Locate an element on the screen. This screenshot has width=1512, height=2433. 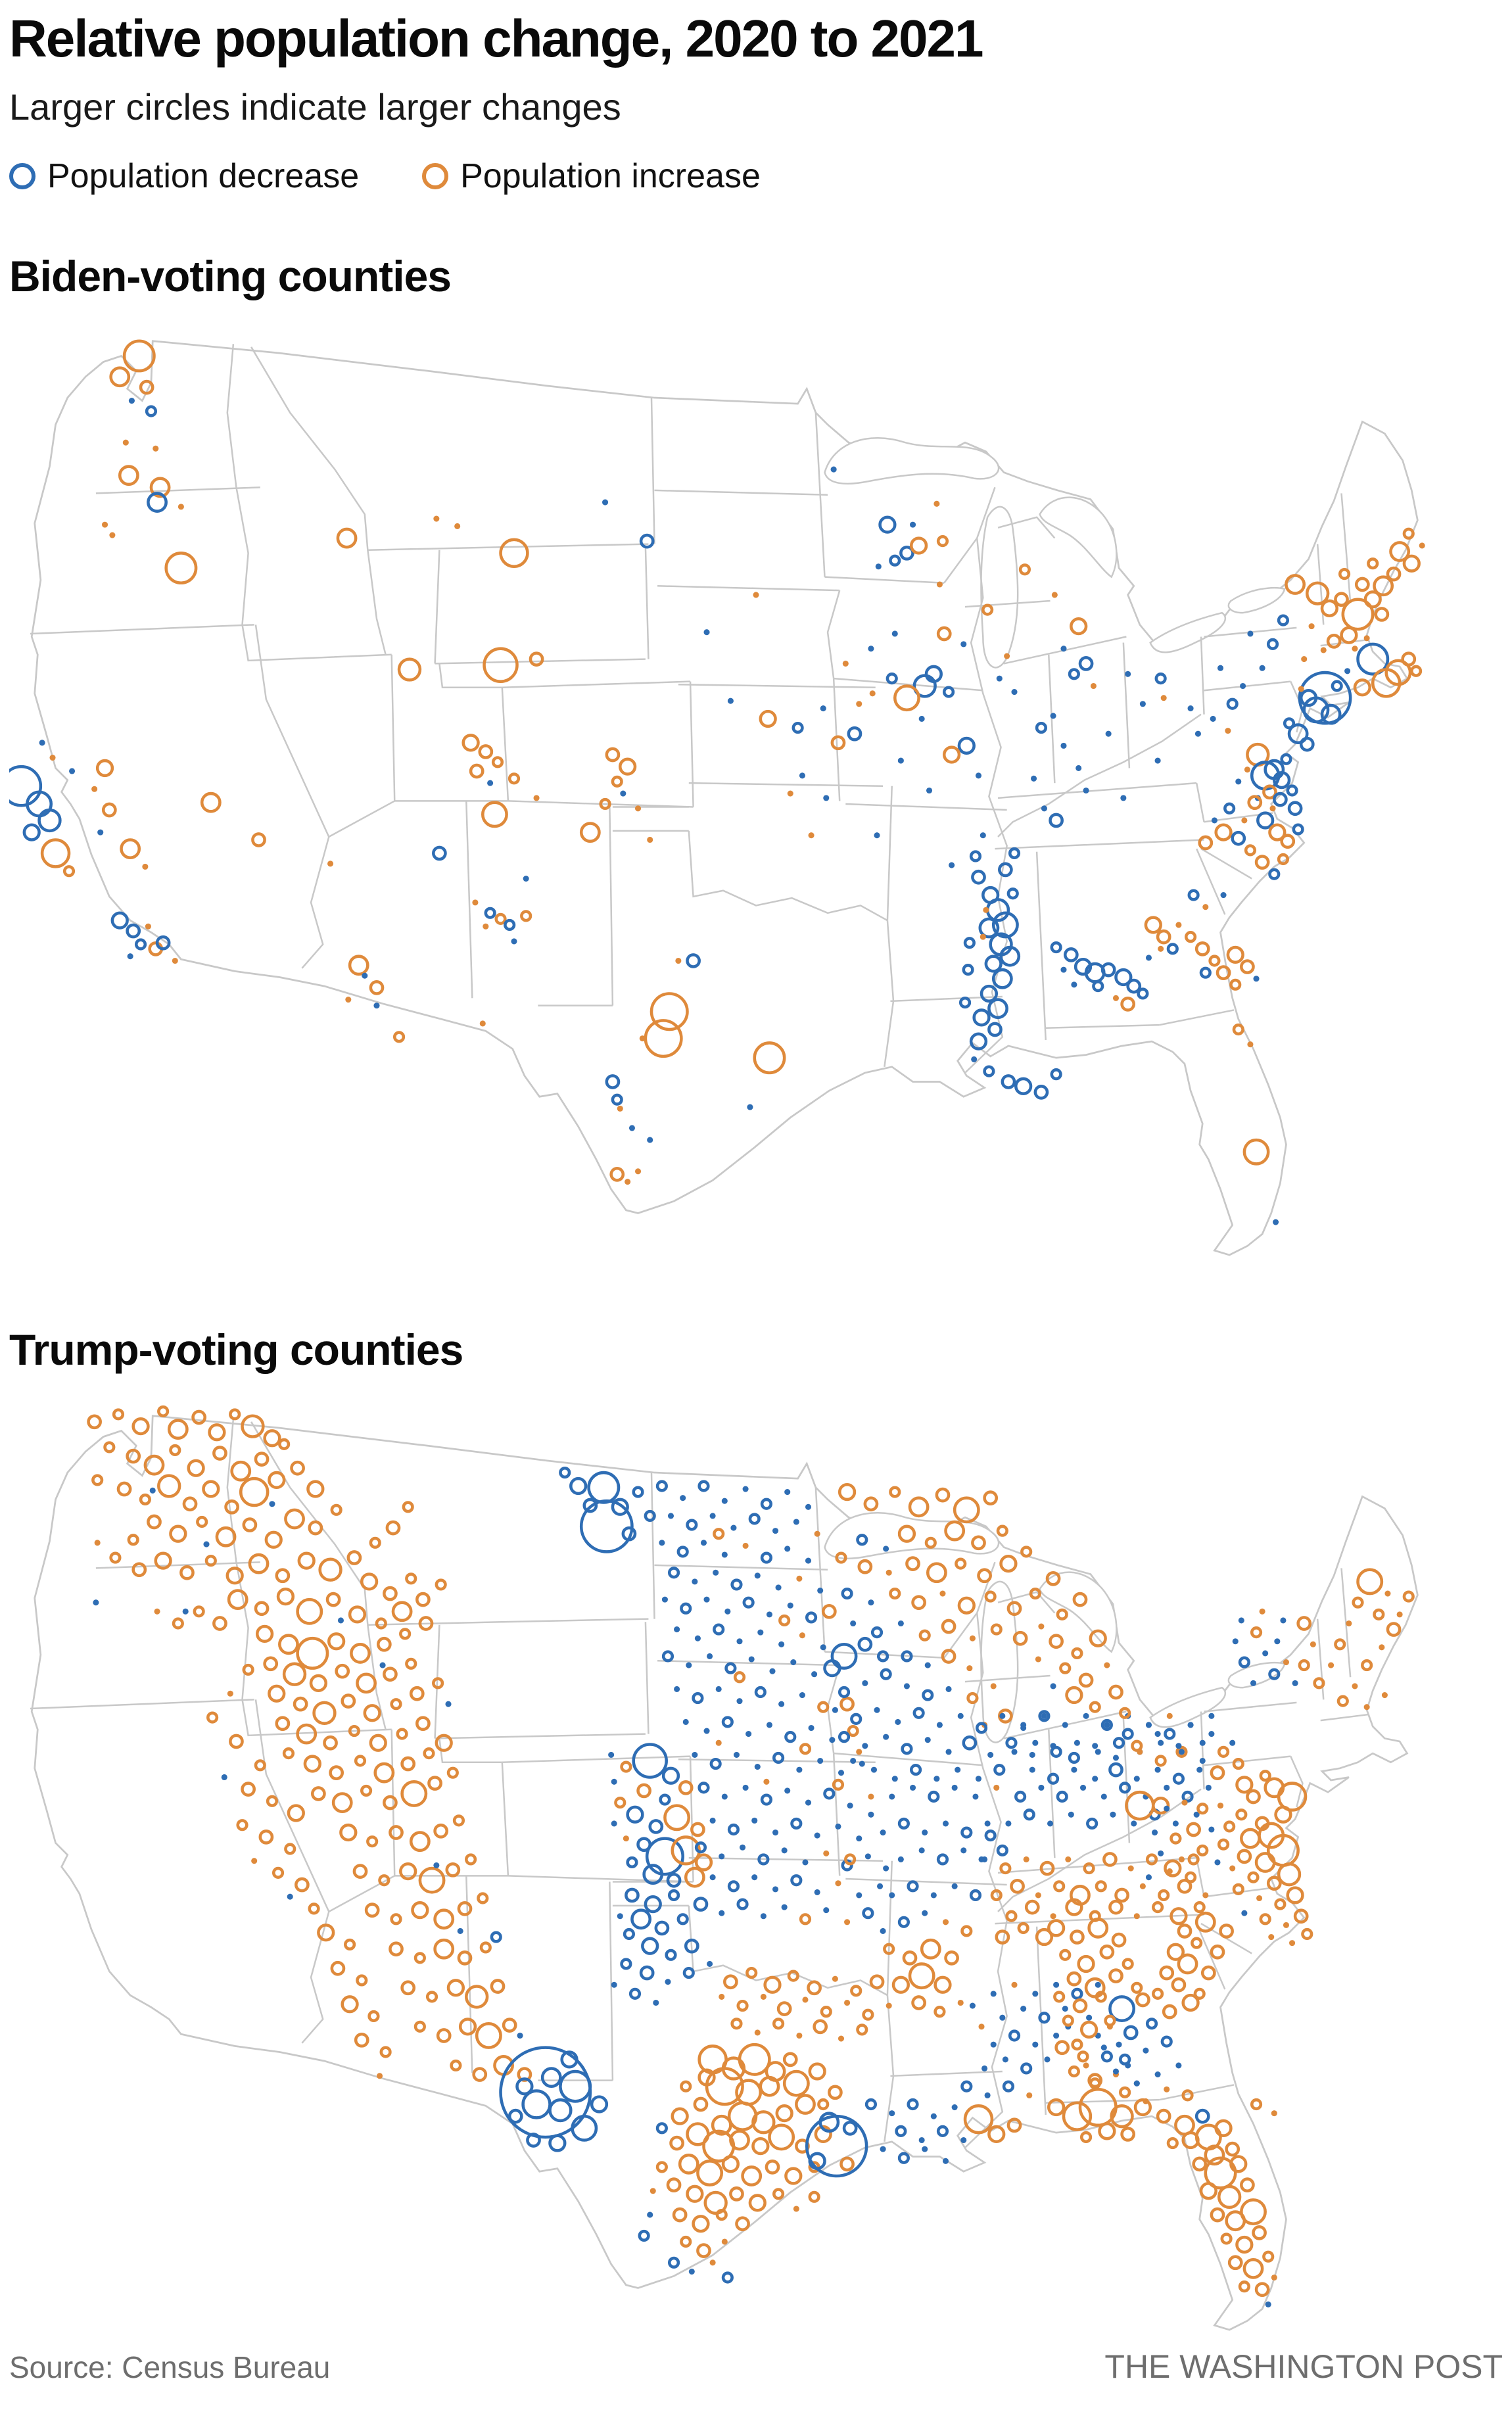
publisher-credit: THE WASHINGTON POST is located at coordinates (1303, 2366).